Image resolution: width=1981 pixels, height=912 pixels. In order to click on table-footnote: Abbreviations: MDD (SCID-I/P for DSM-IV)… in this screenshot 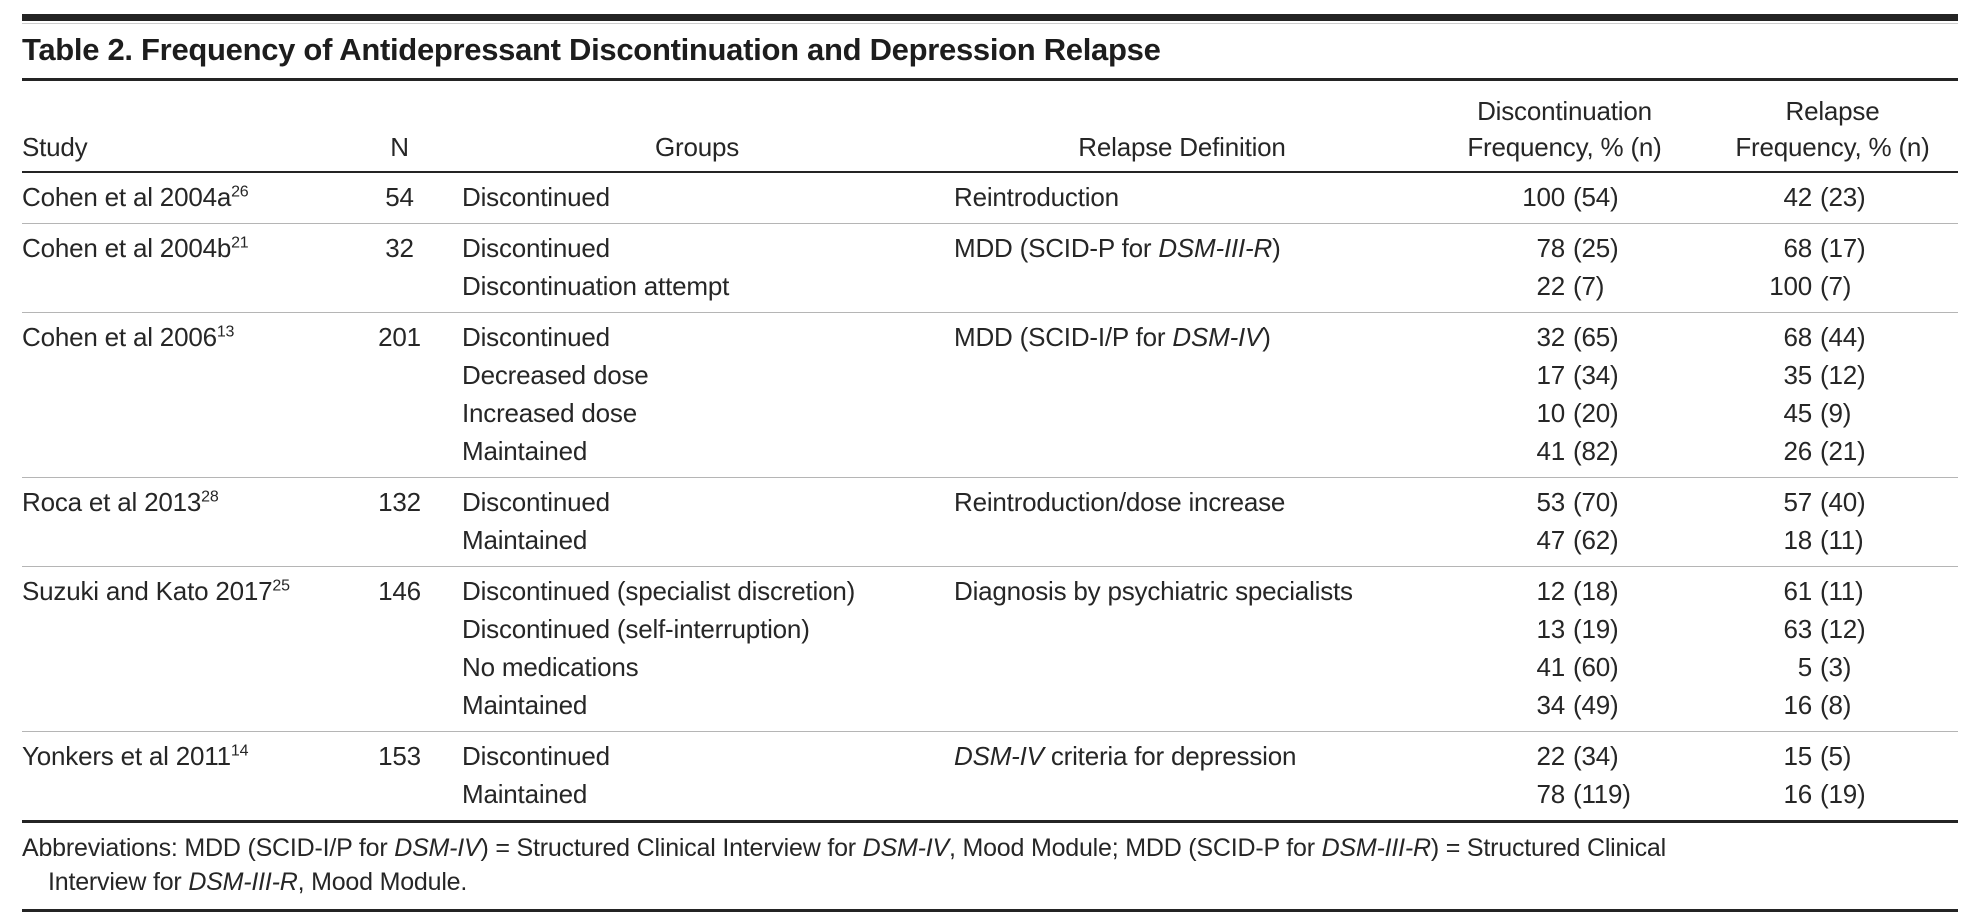, I will do `click(990, 867)`.